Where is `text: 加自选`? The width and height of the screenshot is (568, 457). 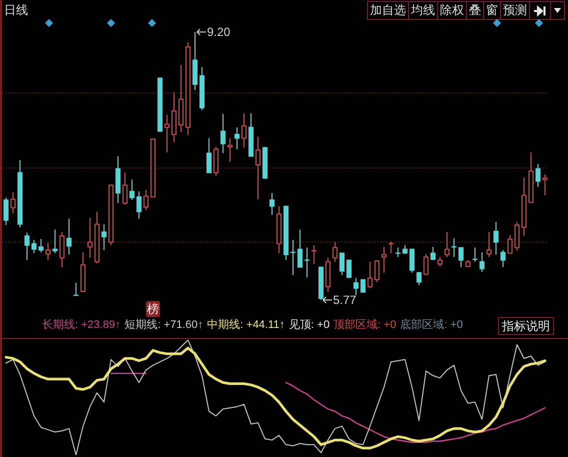
text: 加自选 is located at coordinates (387, 10).